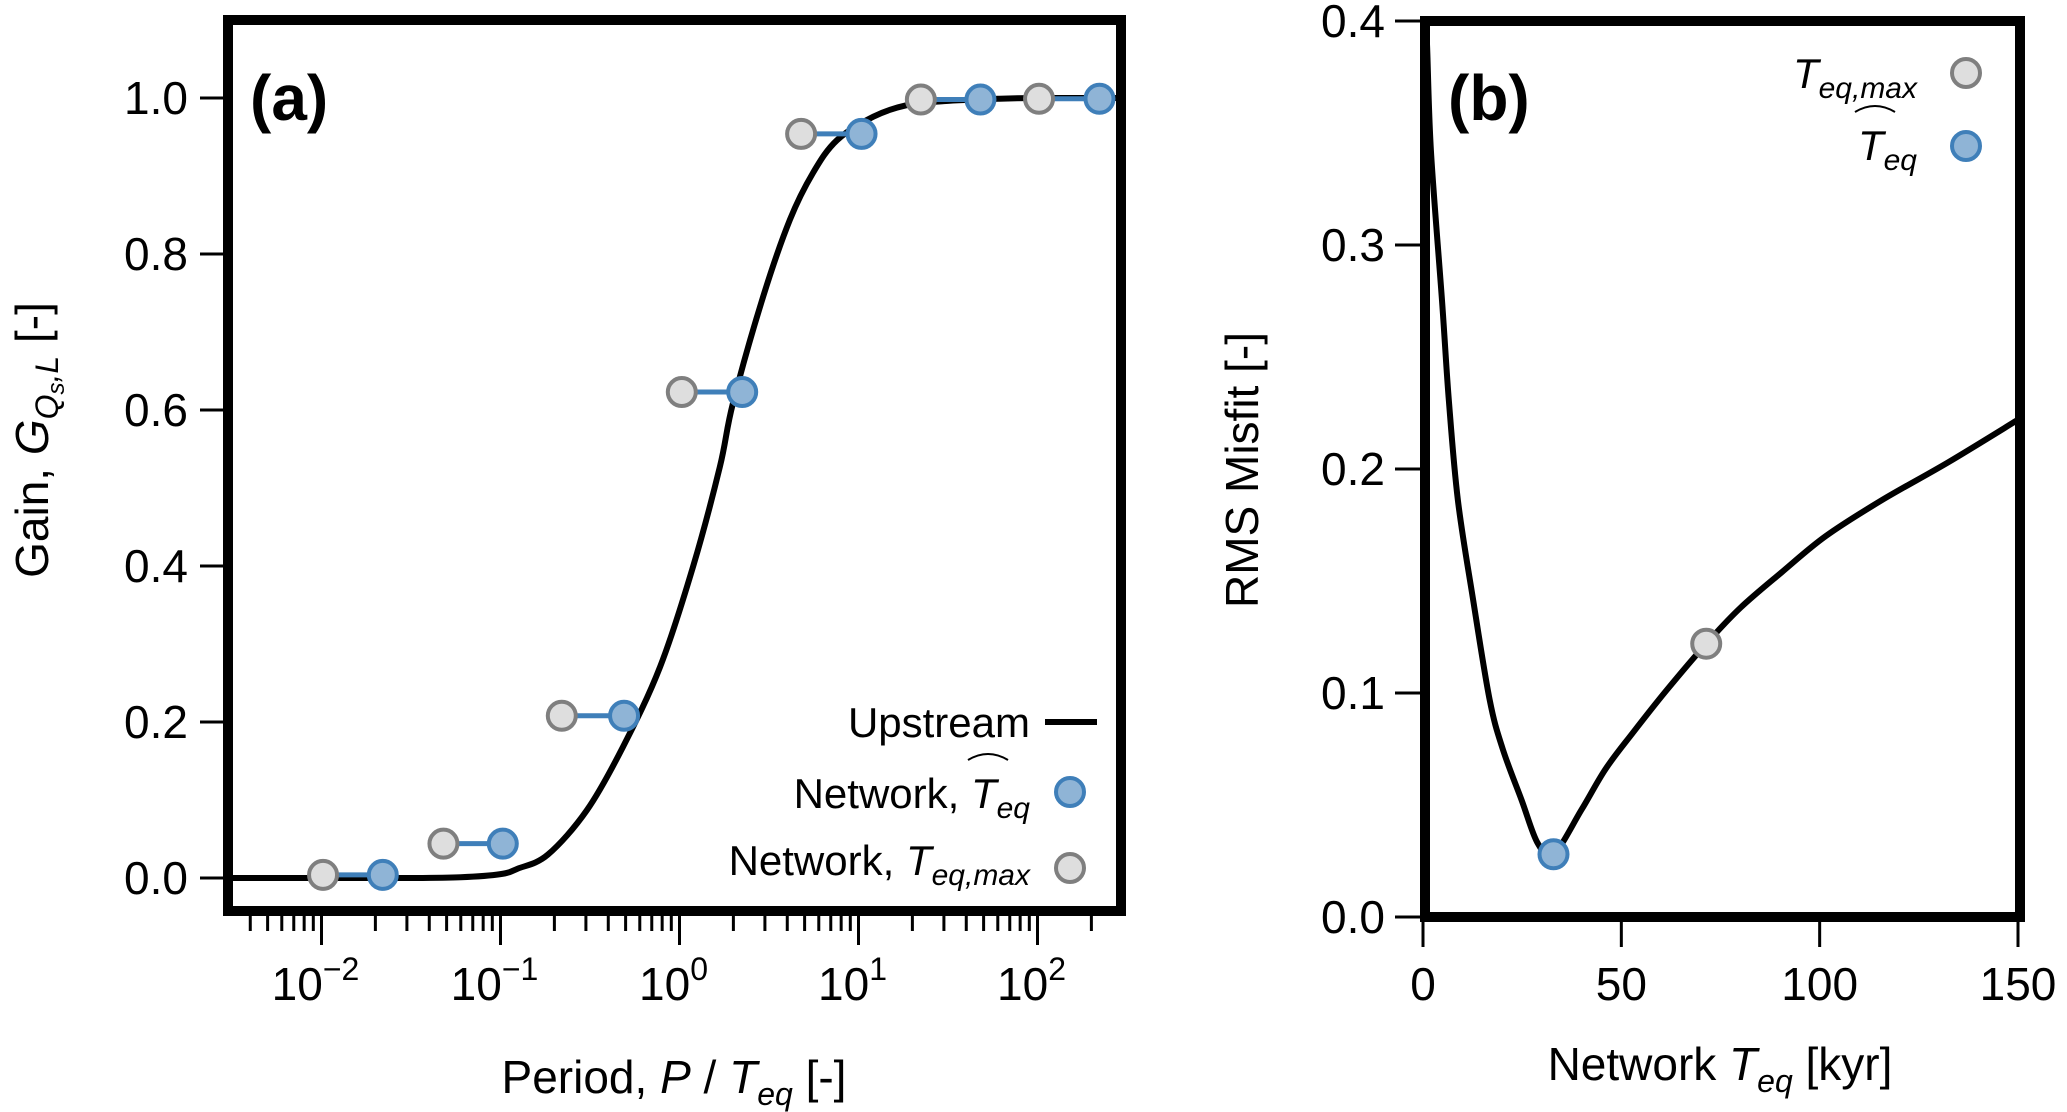 Image resolution: width=2067 pixels, height=1112 pixels. I want to click on panel-b-x-ticks: 0 50 100 150, so click(1733, 966).